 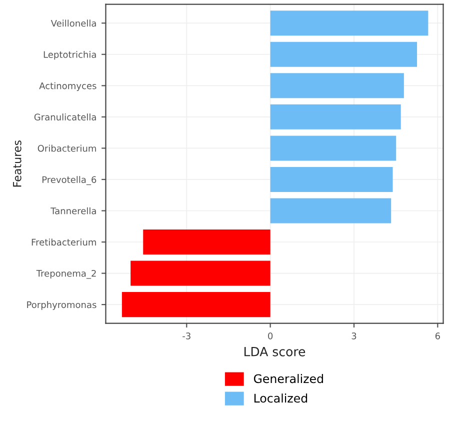 What do you see at coordinates (66, 274) in the screenshot?
I see `y-tick-label: Treponema_2` at bounding box center [66, 274].